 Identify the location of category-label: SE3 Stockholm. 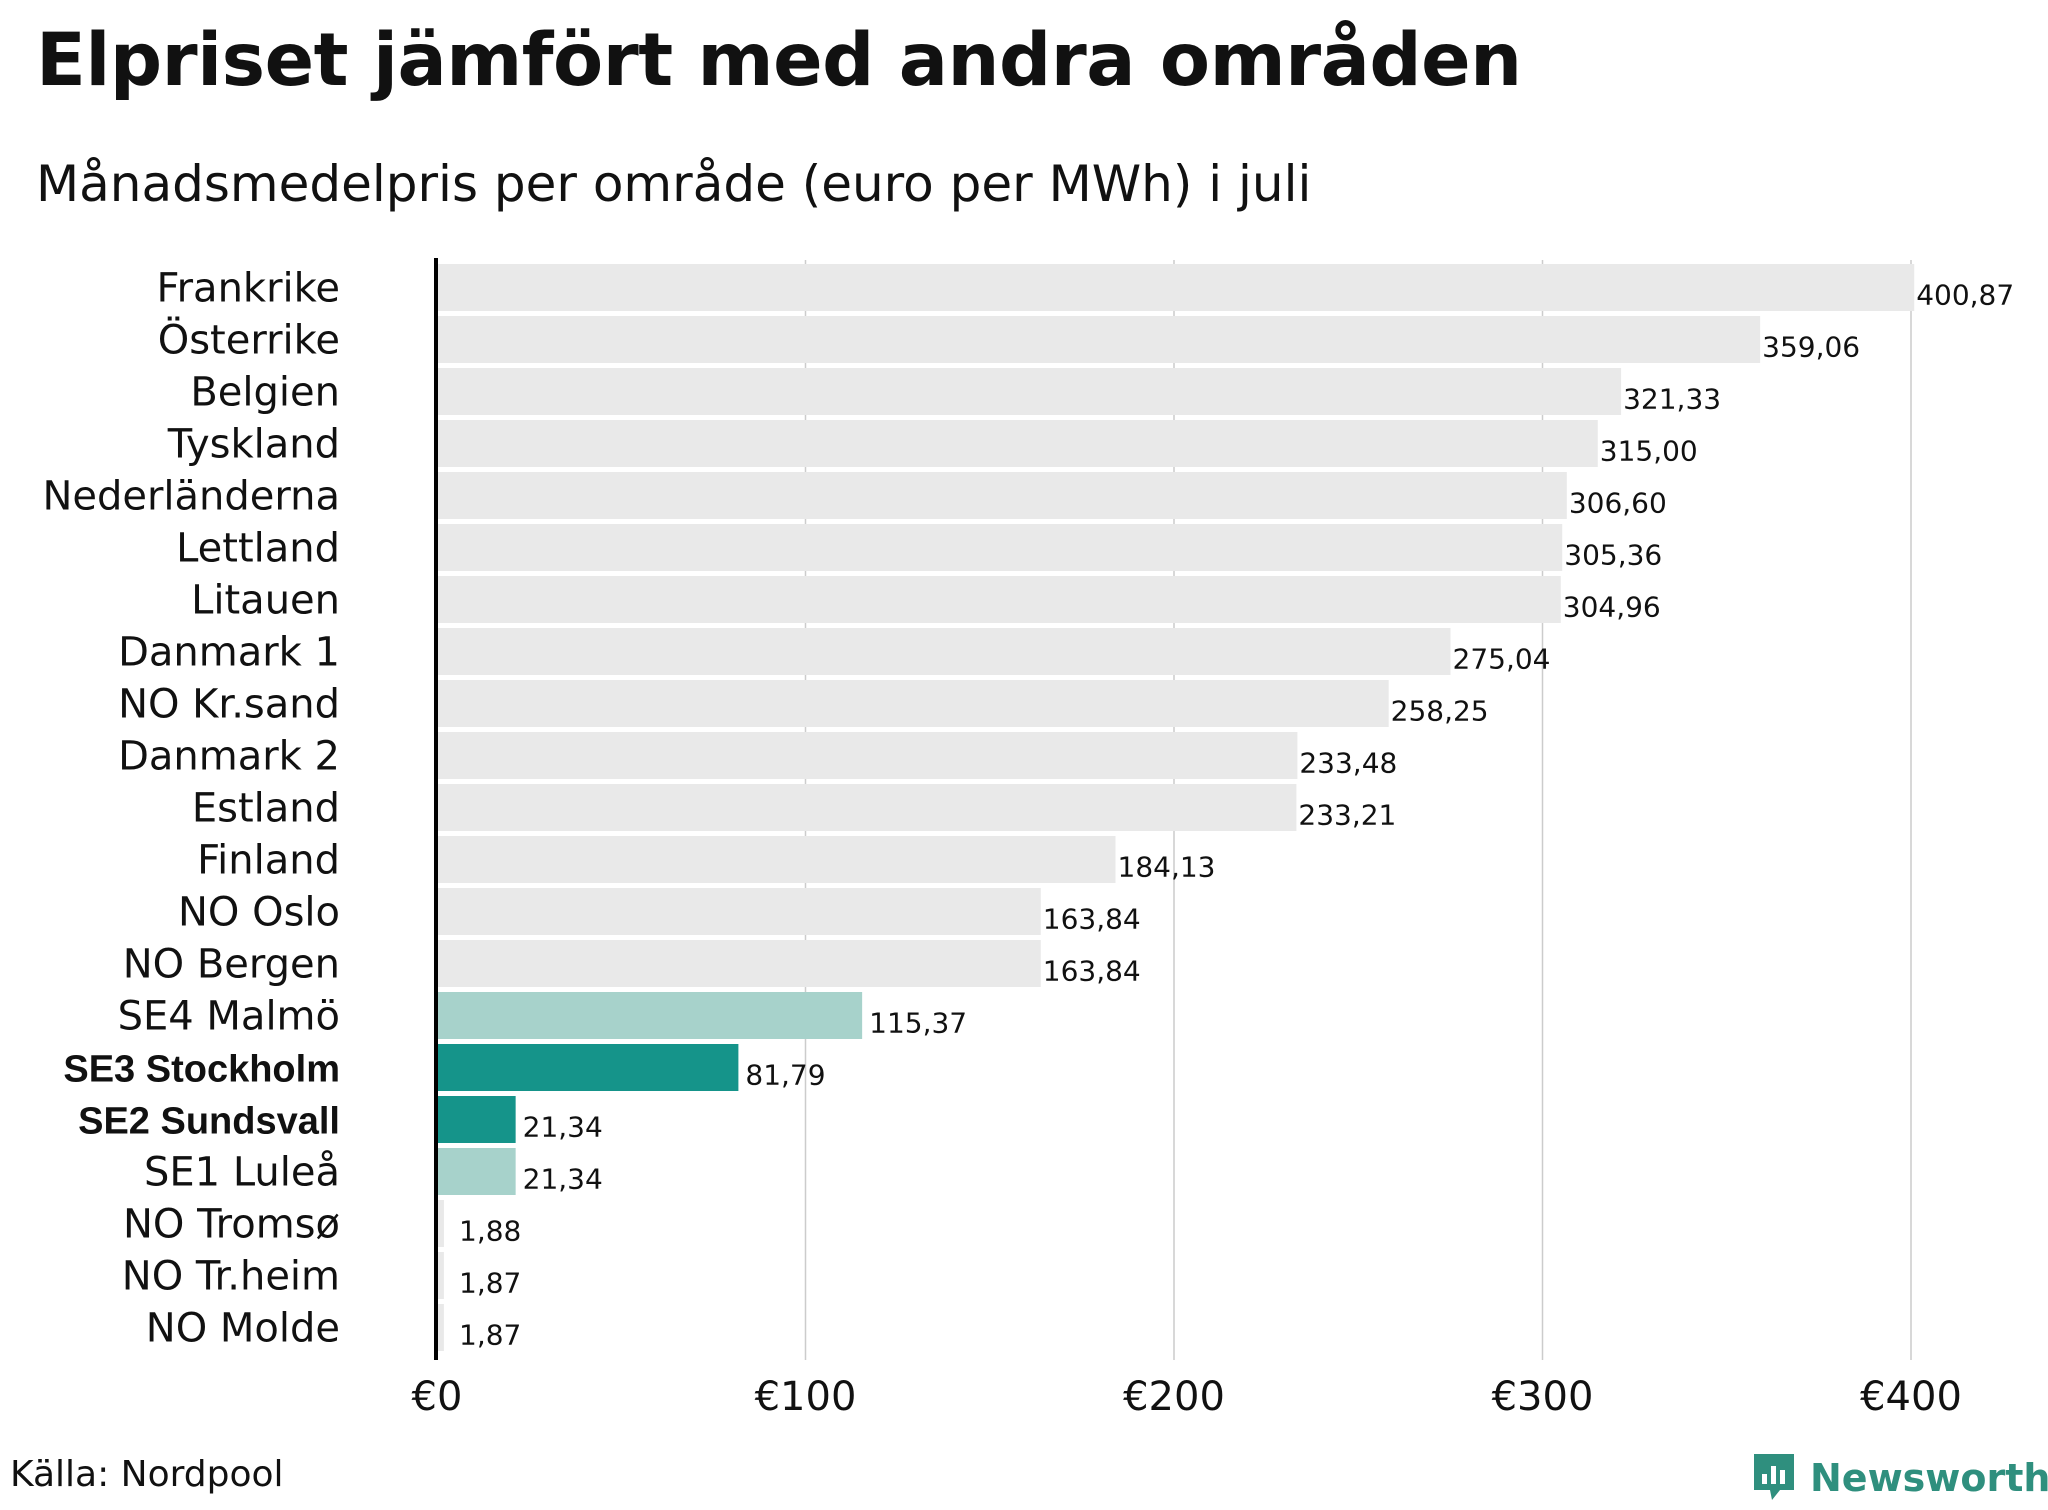
(201, 1070).